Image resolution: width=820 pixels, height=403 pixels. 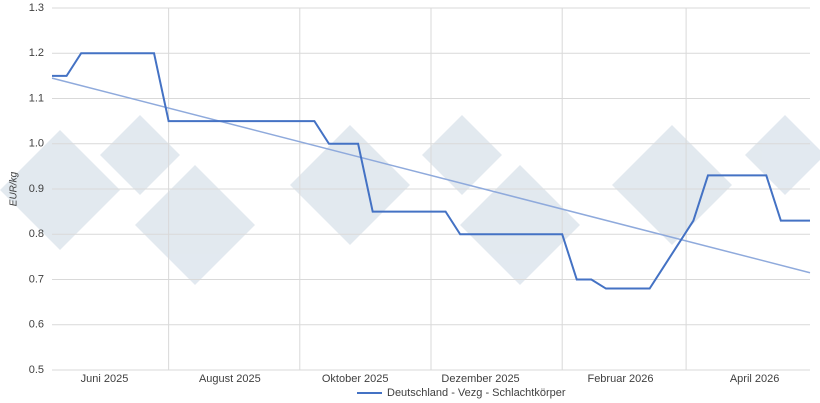 What do you see at coordinates (36, 8) in the screenshot?
I see `y-tick-label: 1.3` at bounding box center [36, 8].